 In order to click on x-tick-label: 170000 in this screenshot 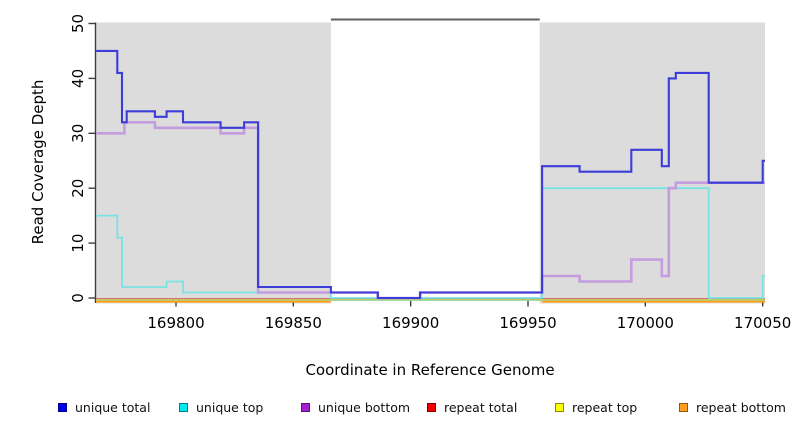, I will do `click(645, 323)`.